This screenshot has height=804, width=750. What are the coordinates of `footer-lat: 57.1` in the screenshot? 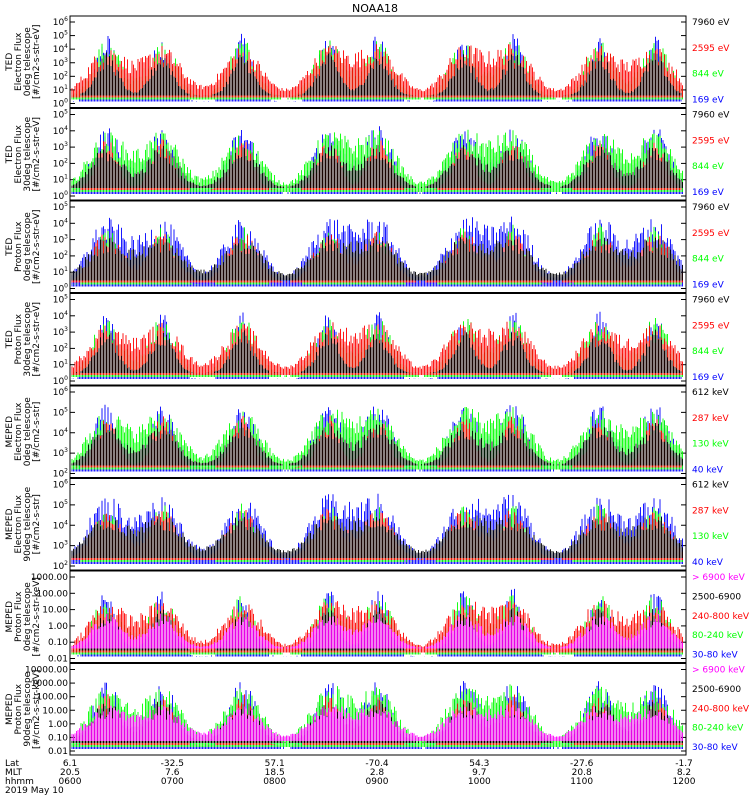 It's located at (275, 764).